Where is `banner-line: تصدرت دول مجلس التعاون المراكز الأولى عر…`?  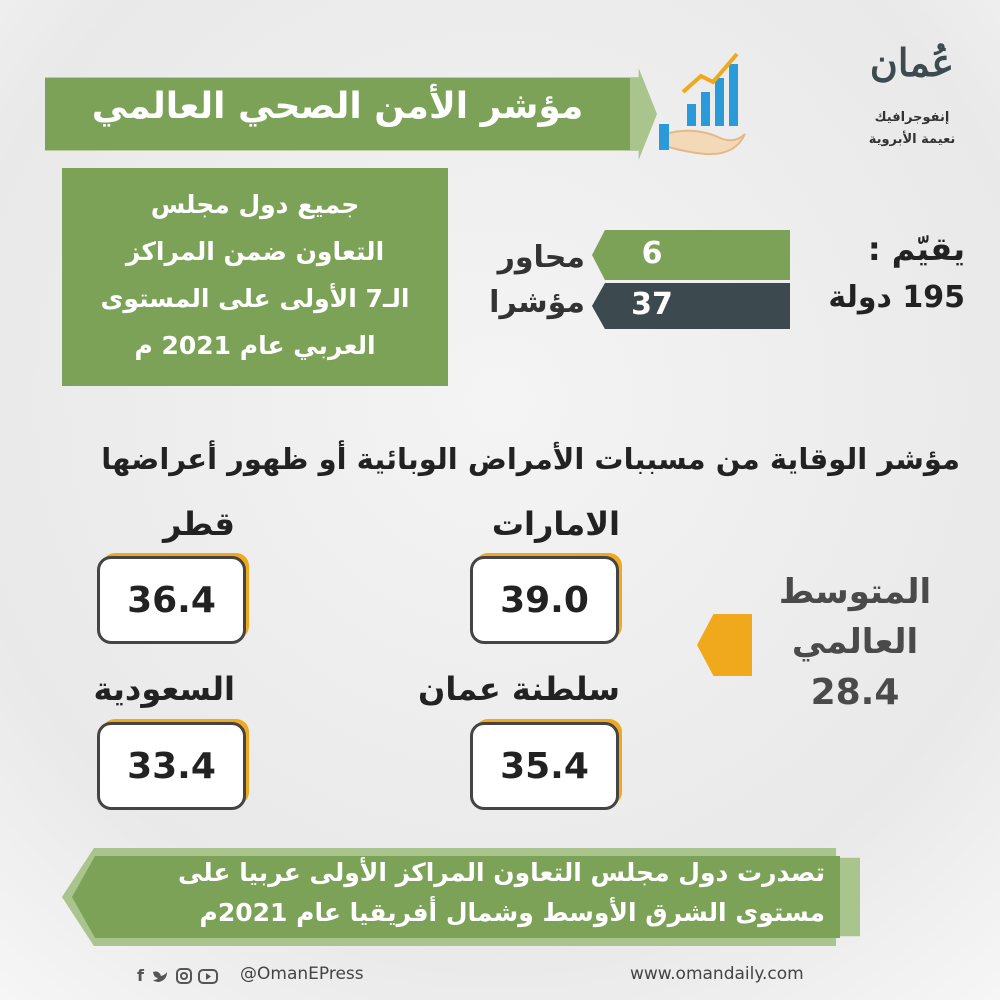
banner-line: تصدرت دول مجلس التعاون المراكز الأولى عر… is located at coordinates (501, 872).